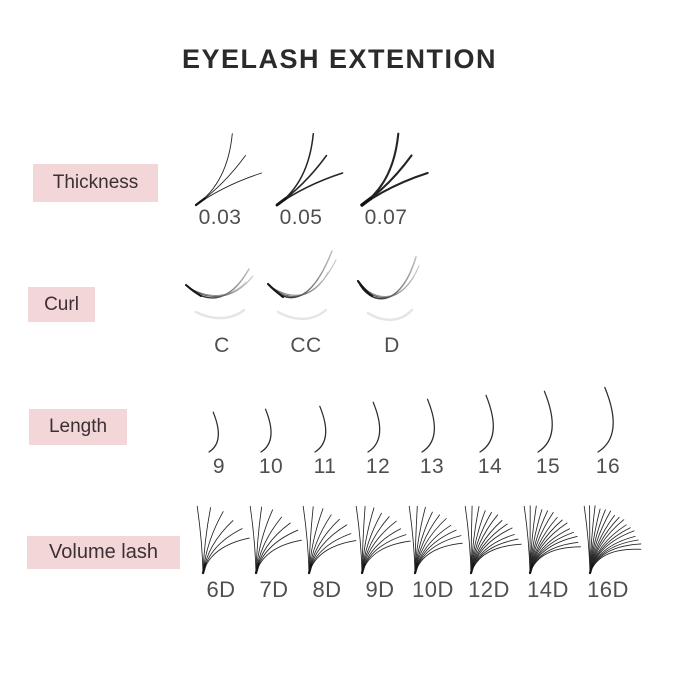 This screenshot has height=679, width=679. Describe the element at coordinates (325, 466) in the screenshot. I see `length-value-label: 11` at that location.